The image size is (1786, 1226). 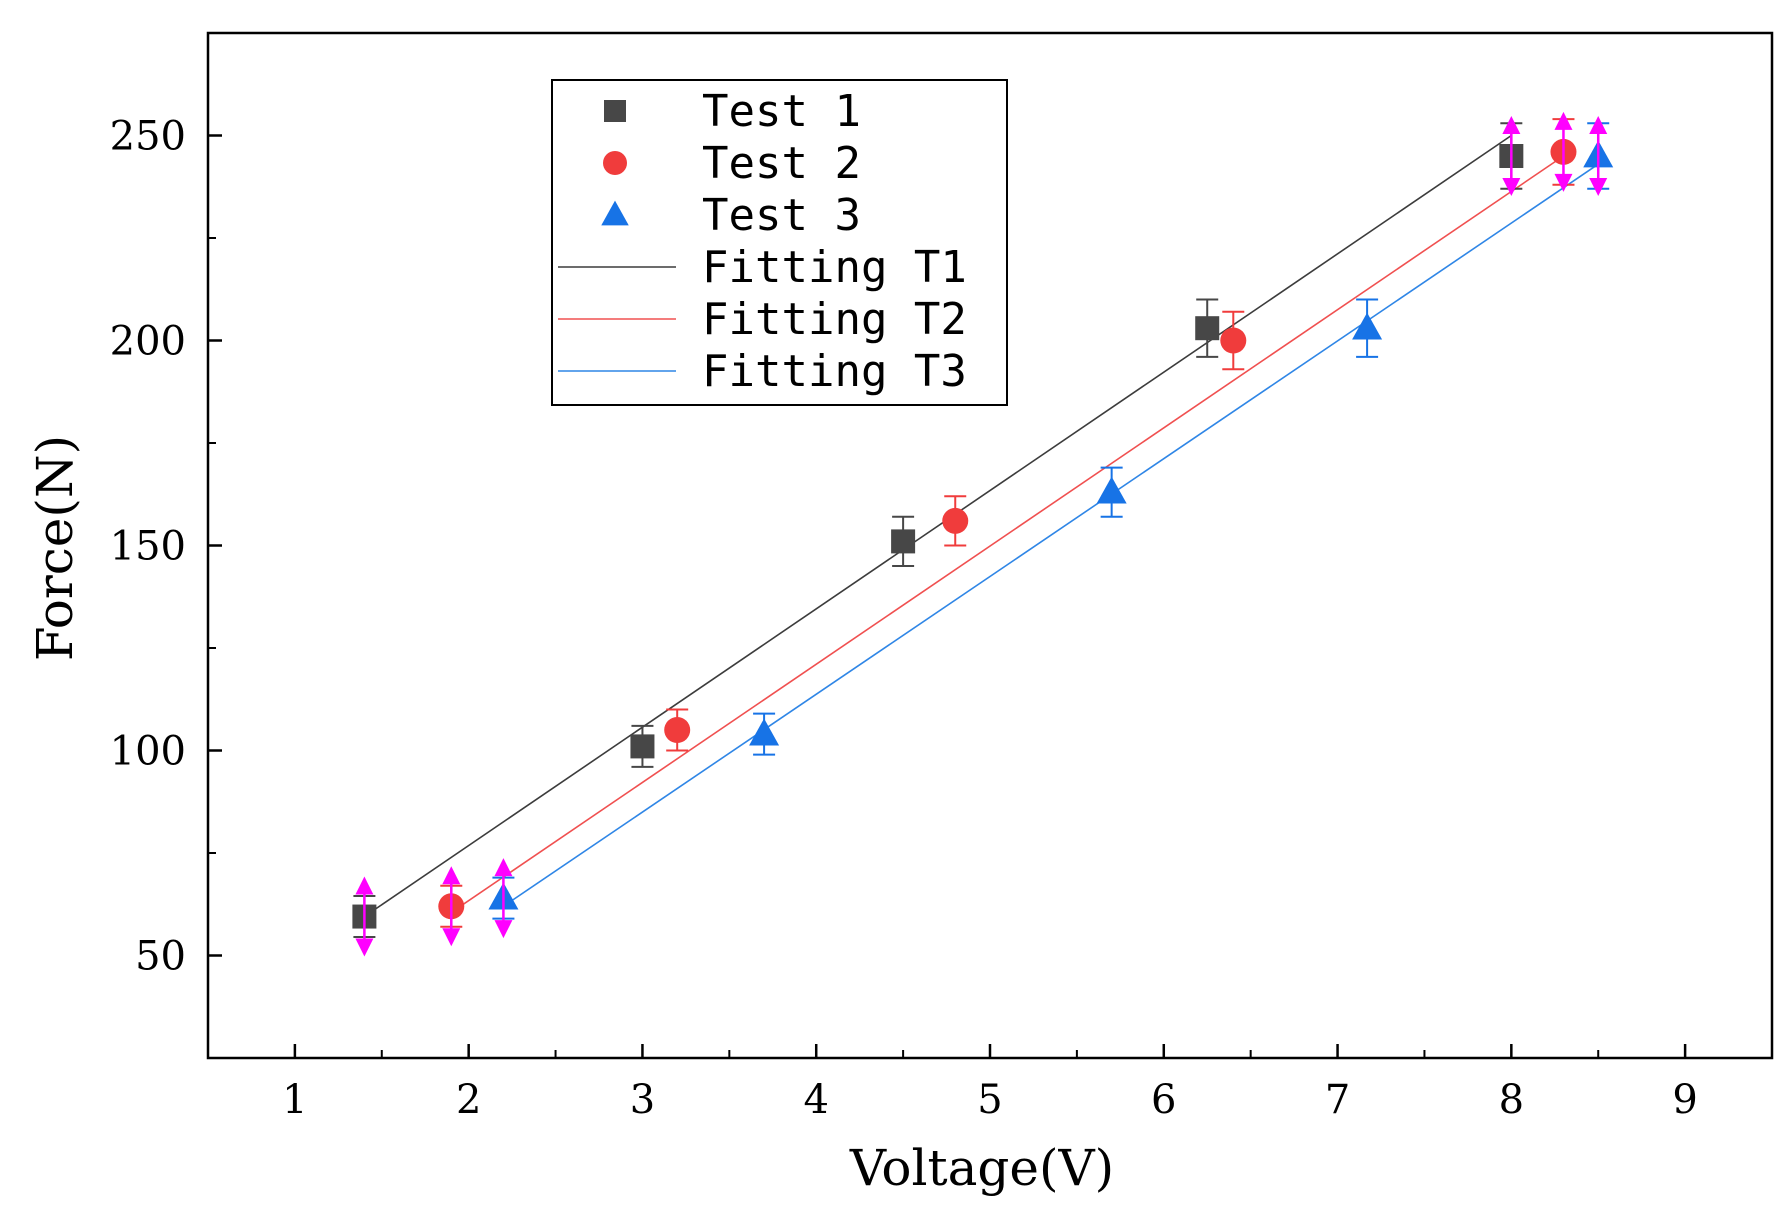 I want to click on legend-symbol-test2, so click(x=615, y=163).